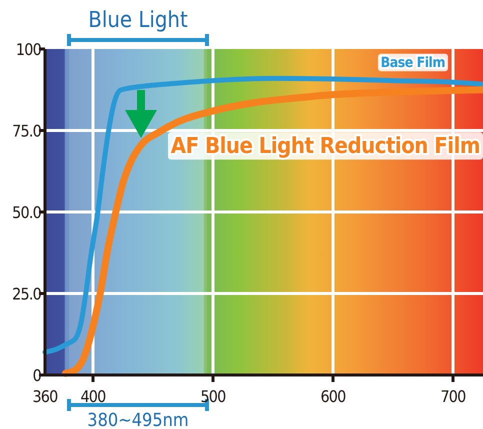 The width and height of the screenshot is (483, 429). Describe the element at coordinates (27, 212) in the screenshot. I see `y-tick-label: 50.0` at that location.